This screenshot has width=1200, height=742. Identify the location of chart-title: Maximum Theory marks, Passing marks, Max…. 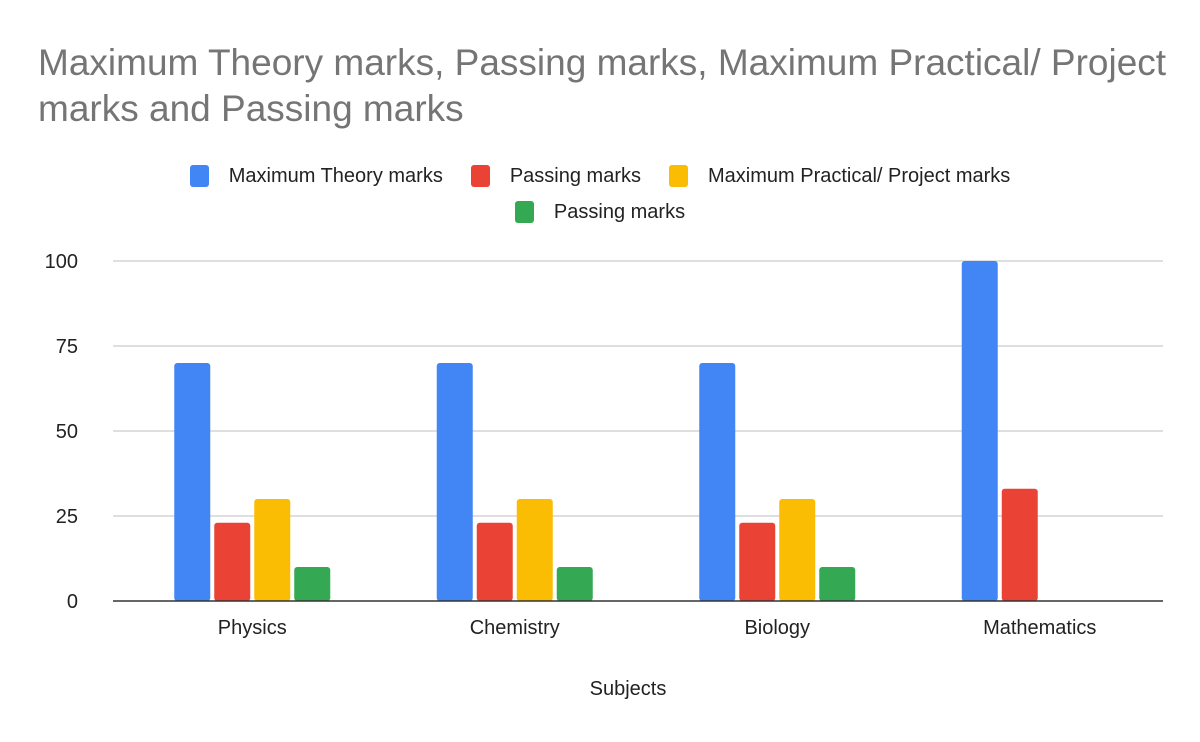
(602, 85).